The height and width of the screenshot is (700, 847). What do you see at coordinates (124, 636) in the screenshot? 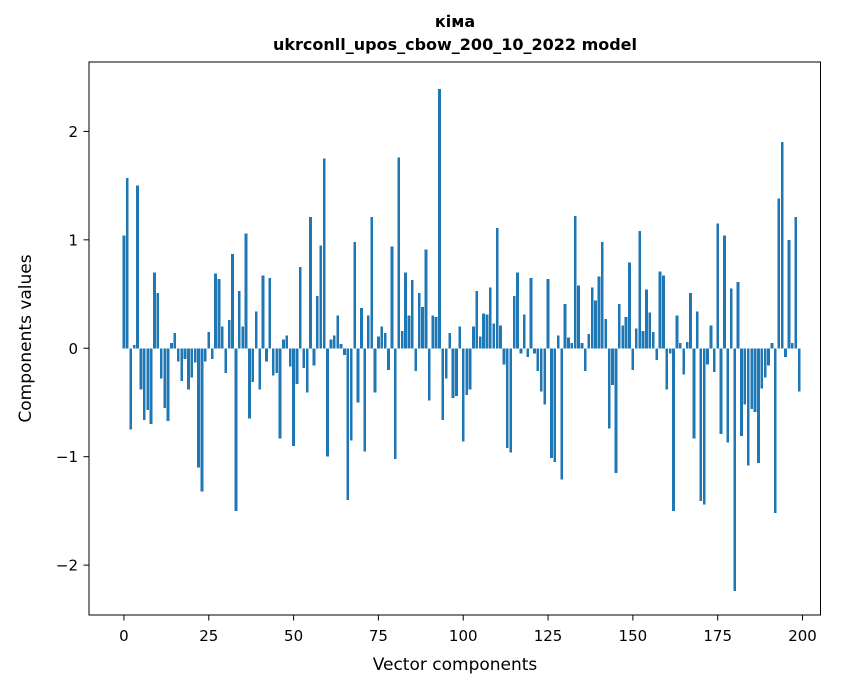
I see `x-tick-label-0: 0` at bounding box center [124, 636].